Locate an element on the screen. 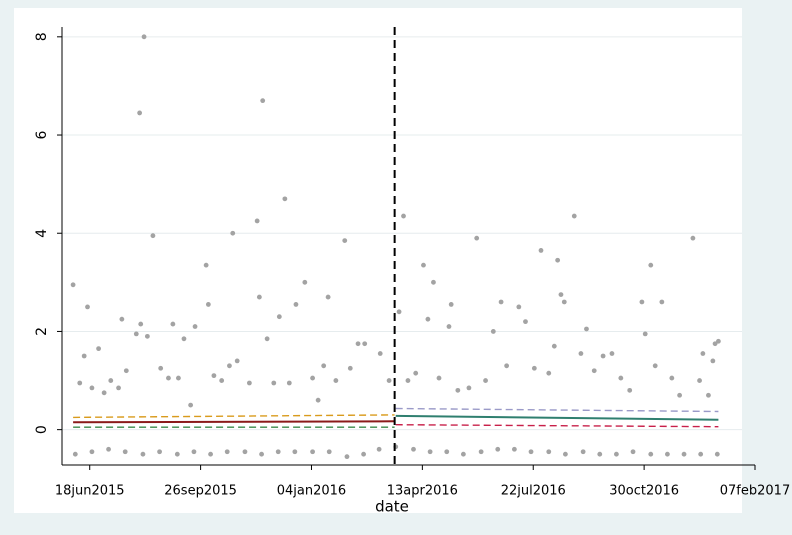 This screenshot has width=792, height=535. x-tick-label: 18jun2015 is located at coordinates (90, 491).